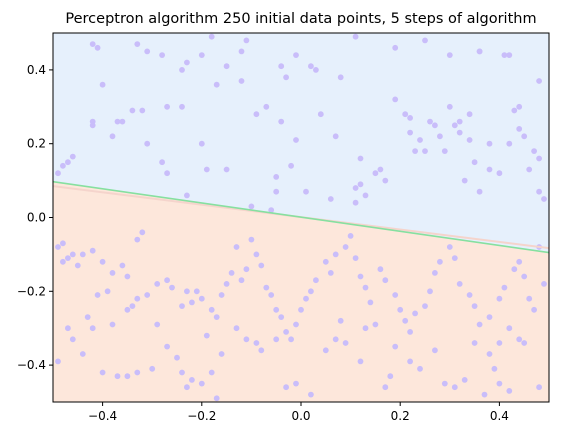 This screenshot has width=580, height=435. What do you see at coordinates (31, 291) in the screenshot?
I see `y-tick-label: −0.2` at bounding box center [31, 291].